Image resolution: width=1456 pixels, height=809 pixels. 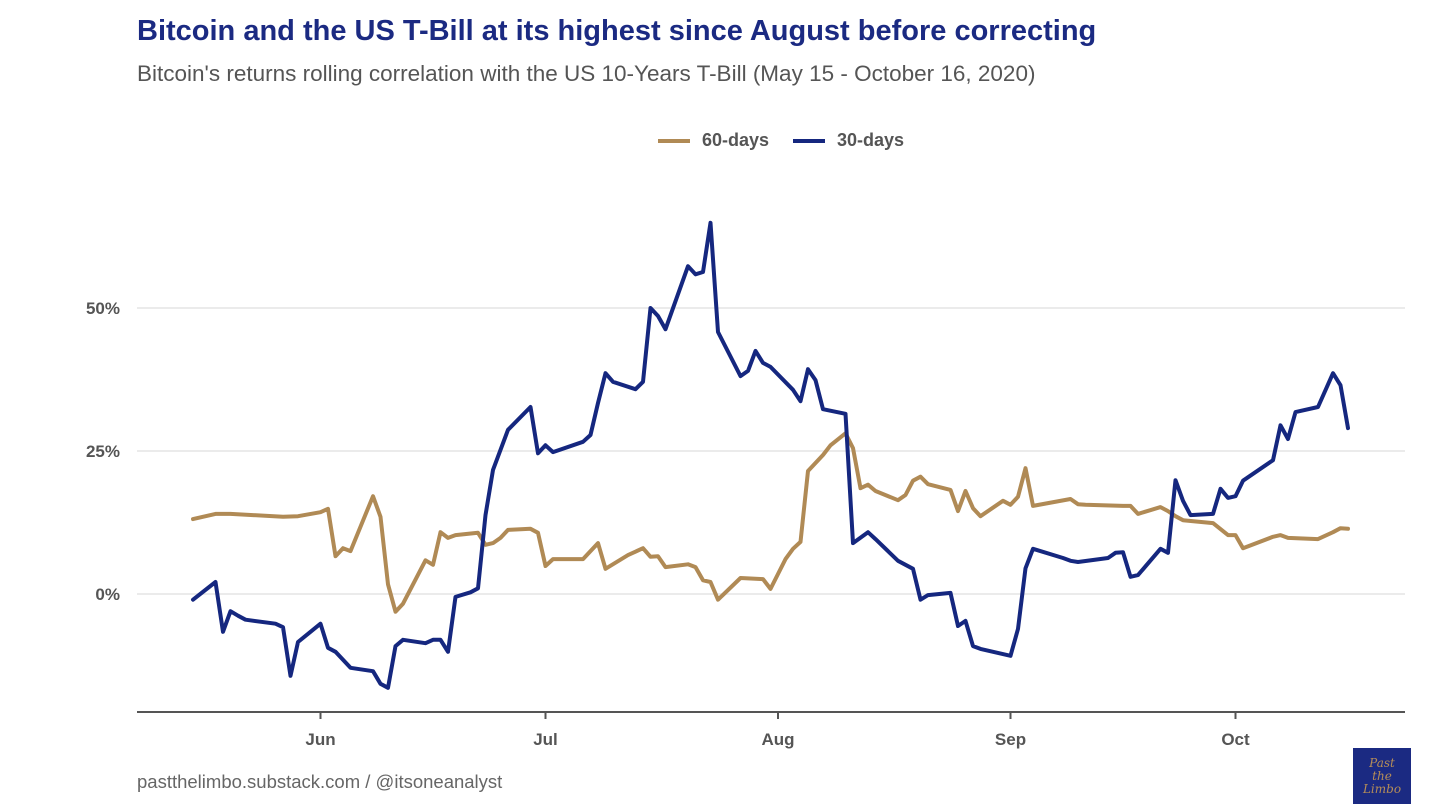 I want to click on past-the-limbo-logo: Past the Limbo, so click(x=1382, y=776).